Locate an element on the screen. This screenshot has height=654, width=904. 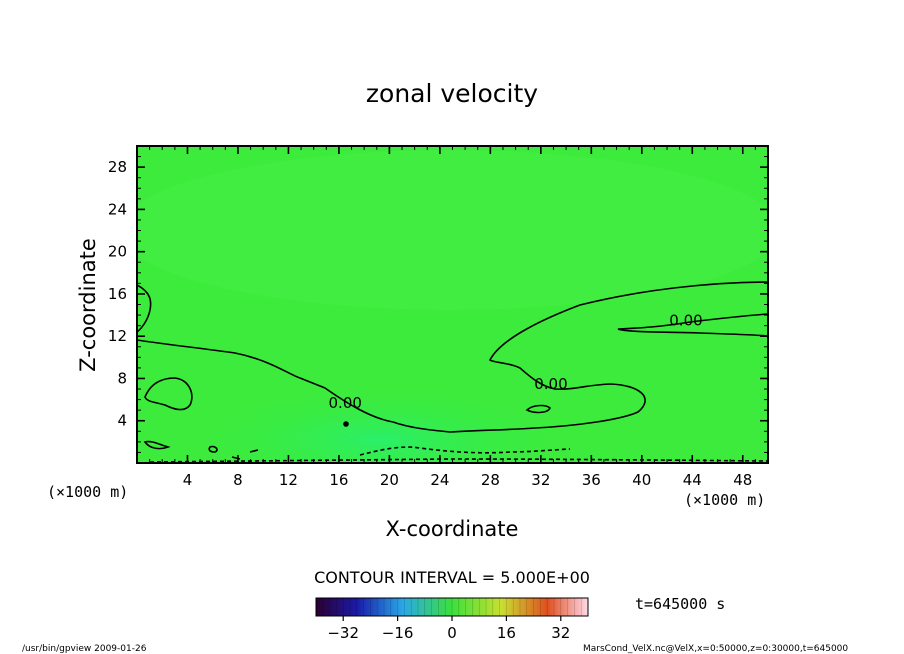
y-tick-label: 20 is located at coordinates (117, 252).